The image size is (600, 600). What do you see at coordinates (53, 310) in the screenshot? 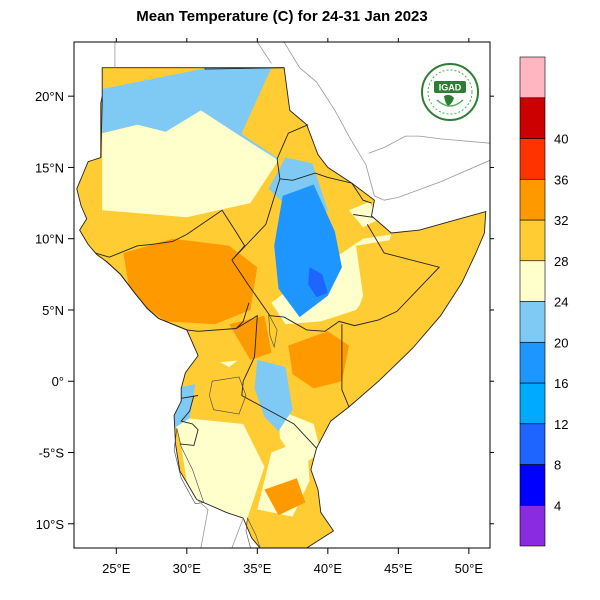
I see `y-tick-label: 5°N` at bounding box center [53, 310].